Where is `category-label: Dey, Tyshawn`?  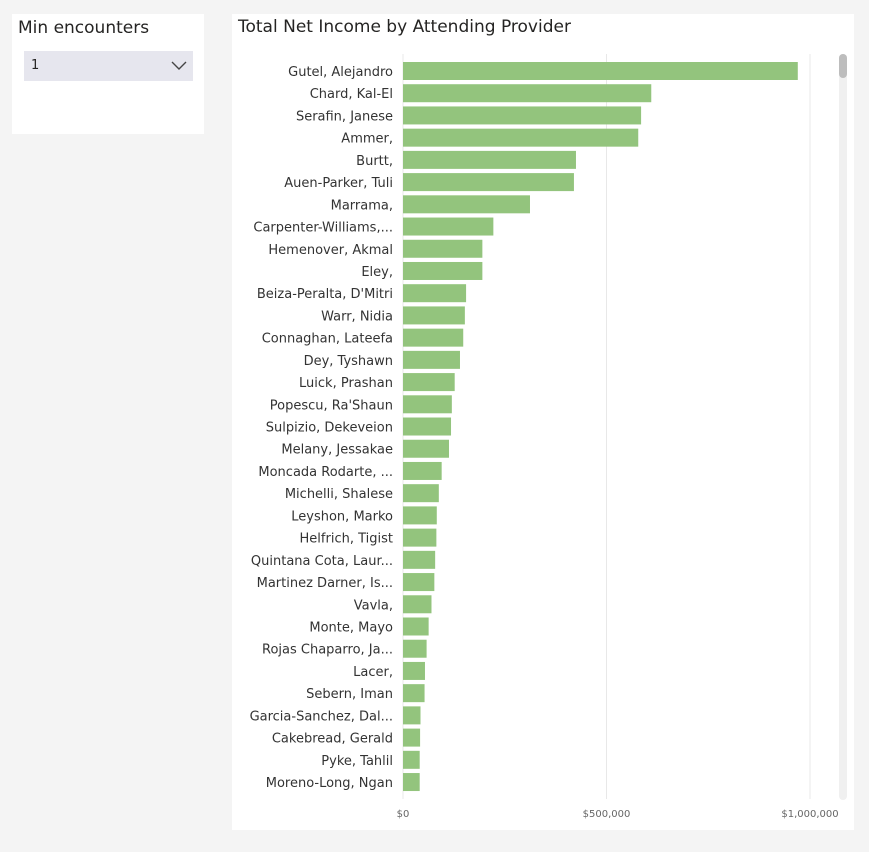
category-label: Dey, Tyshawn is located at coordinates (348, 361).